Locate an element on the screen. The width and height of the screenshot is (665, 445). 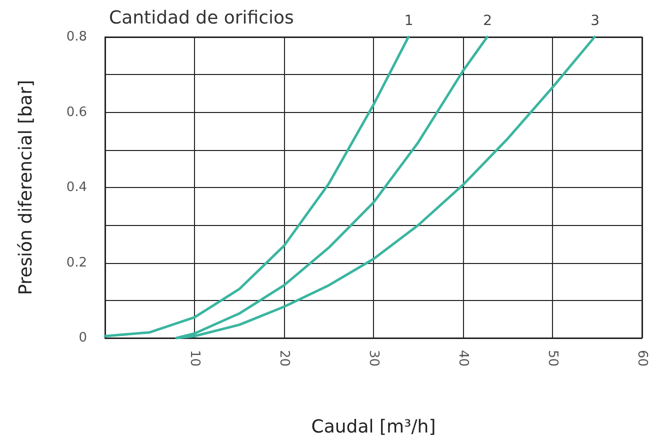
x-tick-label: 10 is located at coordinates (194, 358).